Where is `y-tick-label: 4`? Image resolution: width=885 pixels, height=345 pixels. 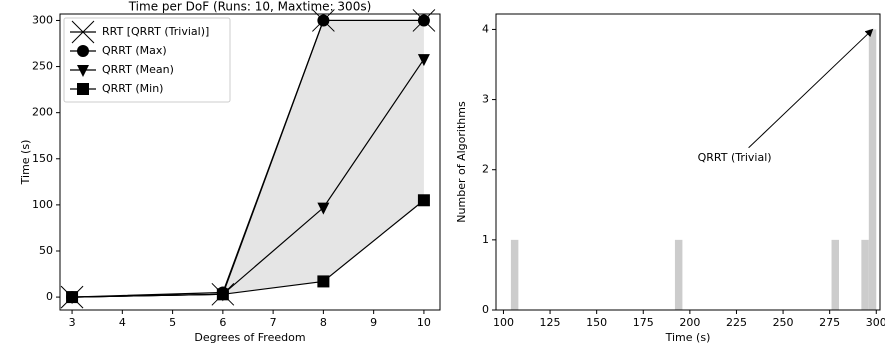 y-tick-label: 4 is located at coordinates (485, 28).